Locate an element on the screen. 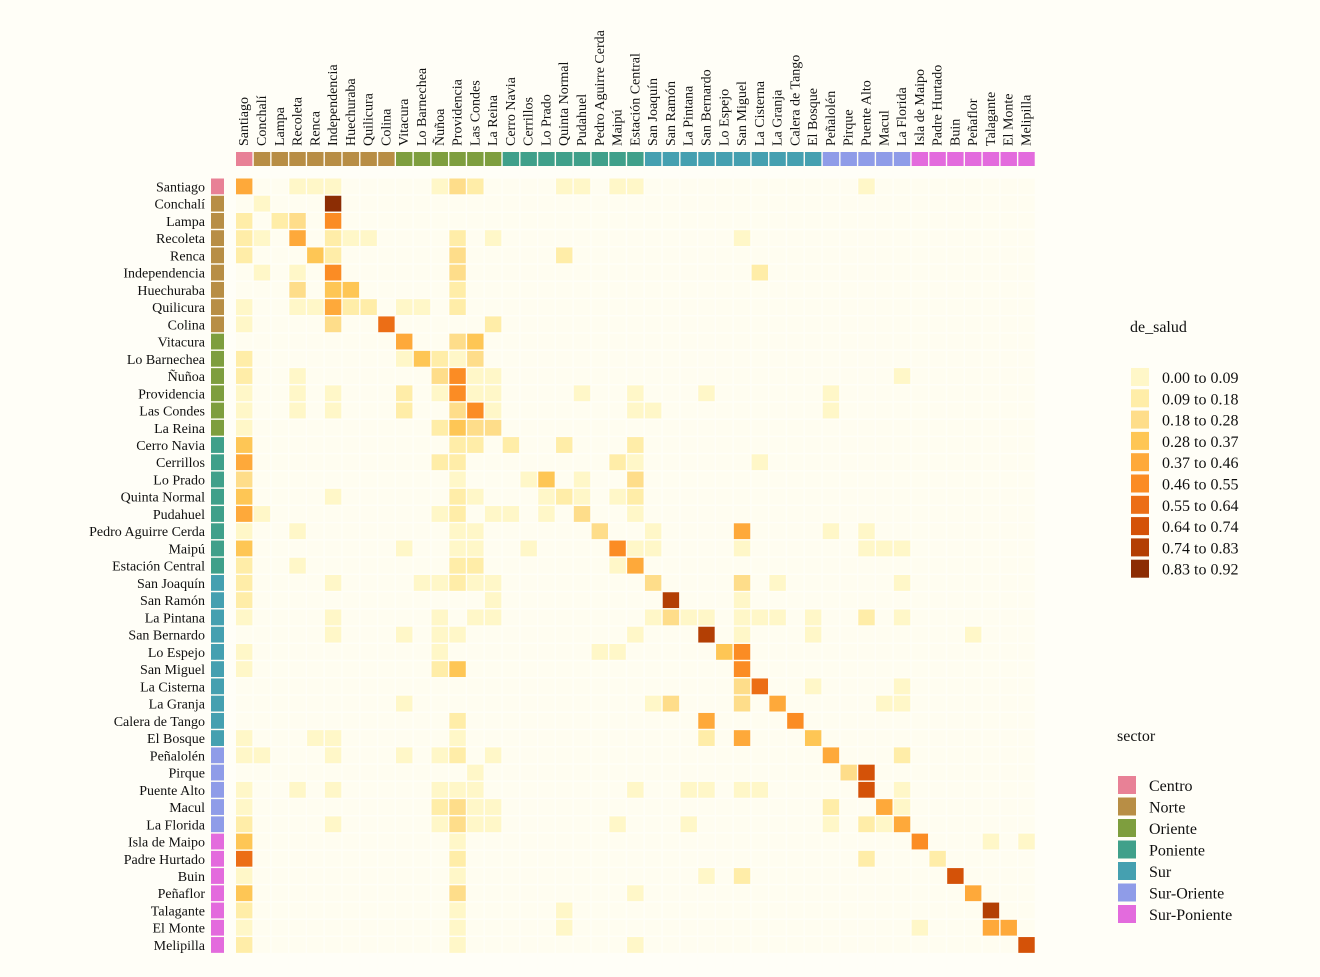  row-label-san-bernardo: San Bernardo is located at coordinates (166, 636).